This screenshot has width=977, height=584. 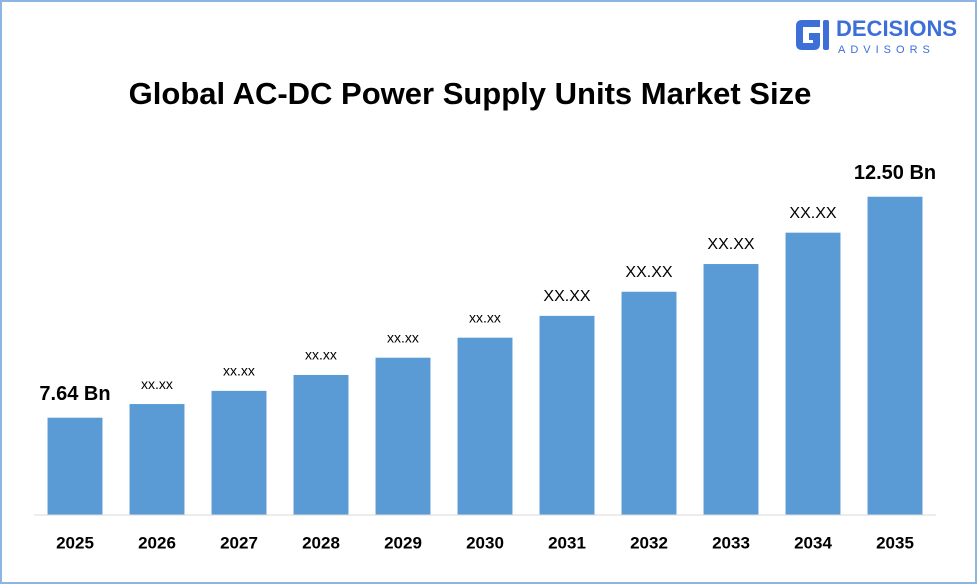 What do you see at coordinates (157, 542) in the screenshot?
I see `x-tick-label: 2026` at bounding box center [157, 542].